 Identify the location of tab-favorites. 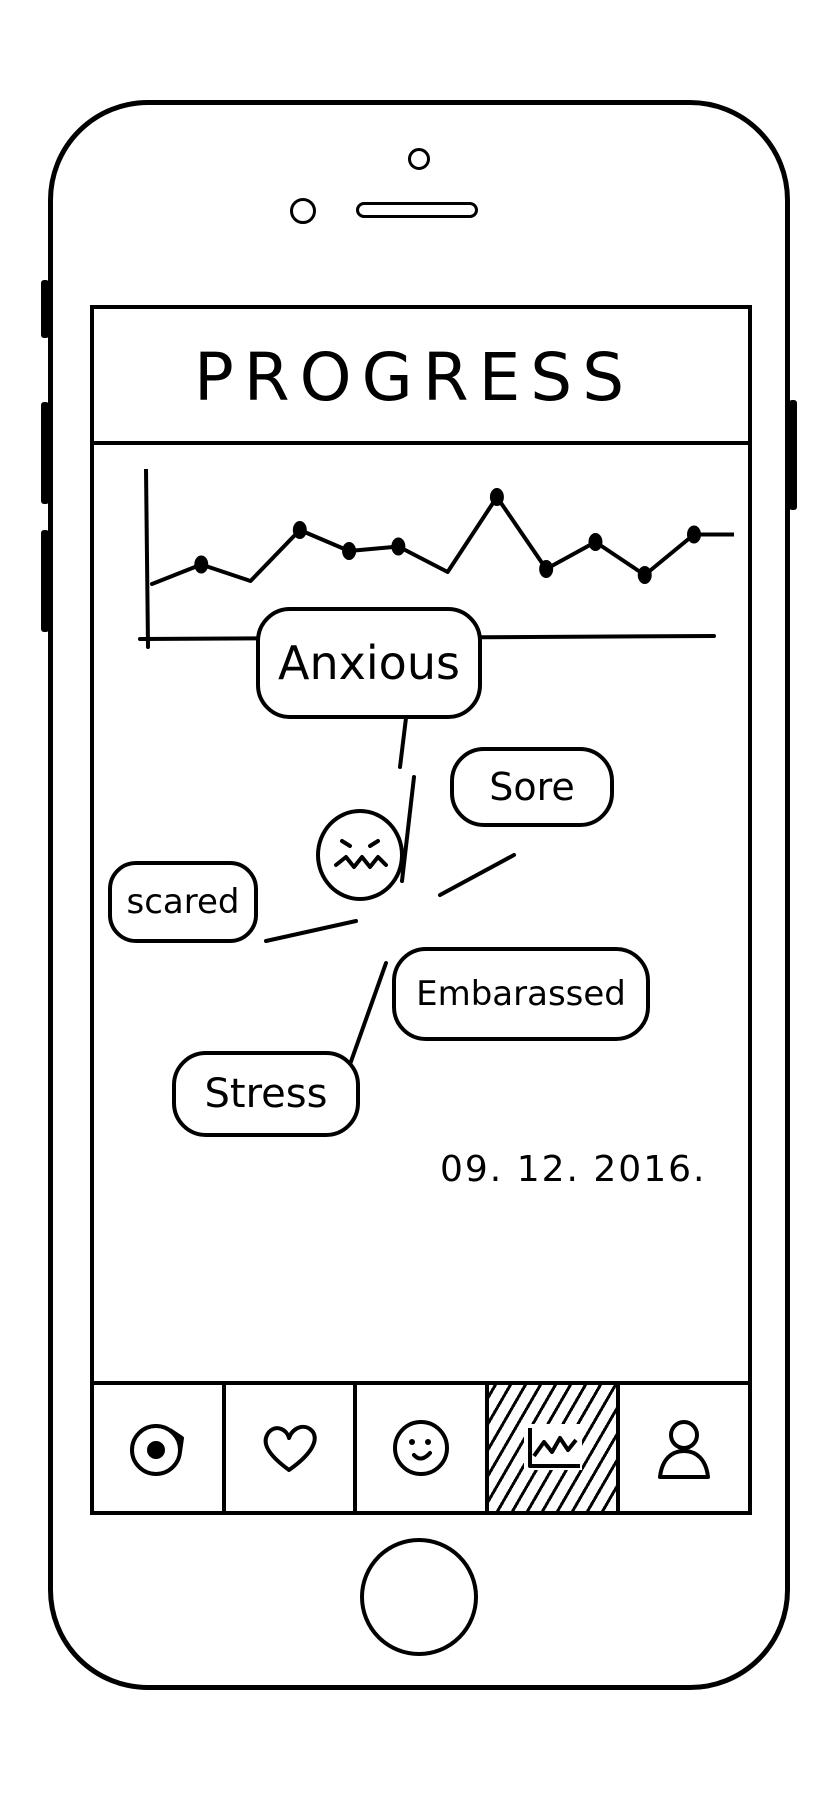
(292, 1448).